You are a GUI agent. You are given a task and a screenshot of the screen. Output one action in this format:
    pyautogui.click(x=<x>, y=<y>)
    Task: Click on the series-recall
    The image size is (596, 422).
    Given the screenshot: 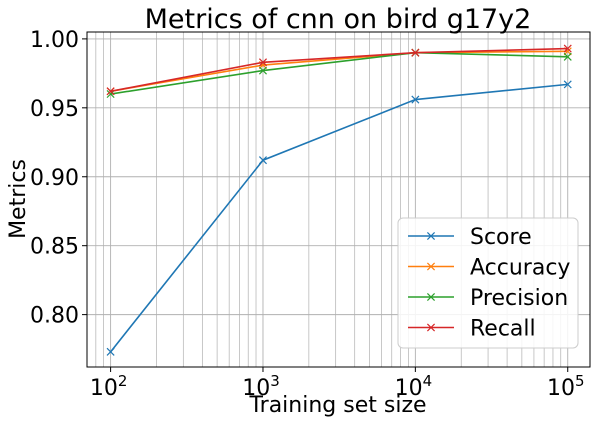 What is the action you would take?
    pyautogui.click(x=339, y=70)
    